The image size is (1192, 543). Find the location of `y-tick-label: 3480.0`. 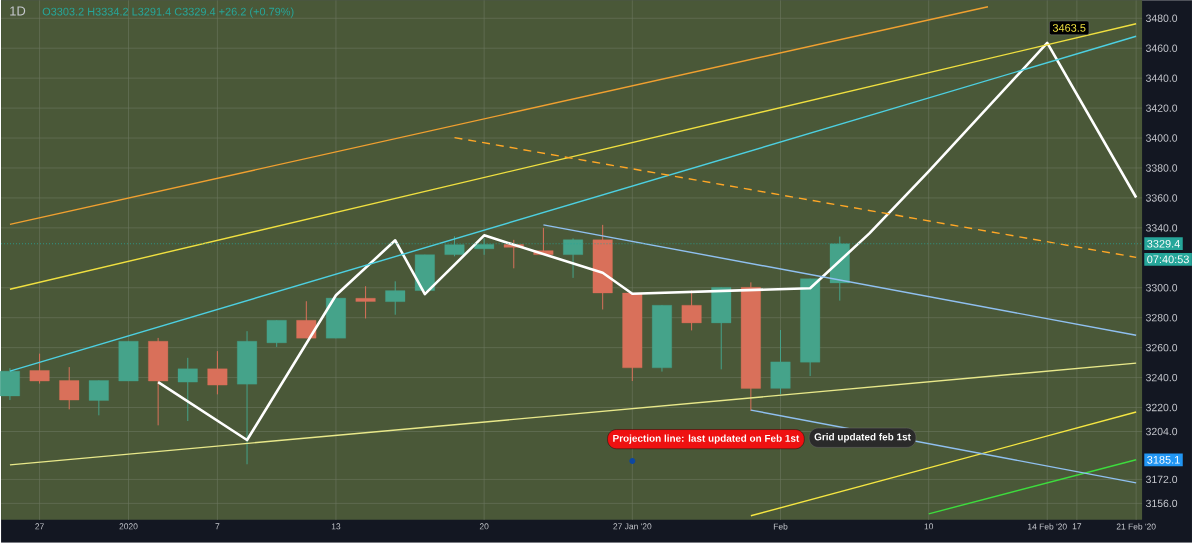

y-tick-label: 3480.0 is located at coordinates (1161, 18).